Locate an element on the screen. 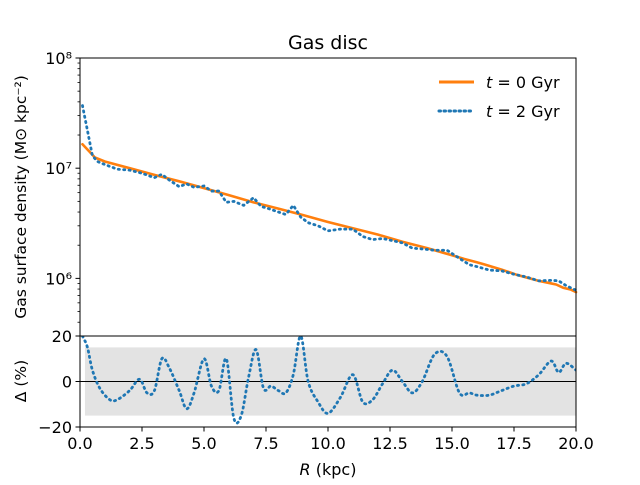 This screenshot has height=485, width=640. y-tick-label: 20 is located at coordinates (62, 336).